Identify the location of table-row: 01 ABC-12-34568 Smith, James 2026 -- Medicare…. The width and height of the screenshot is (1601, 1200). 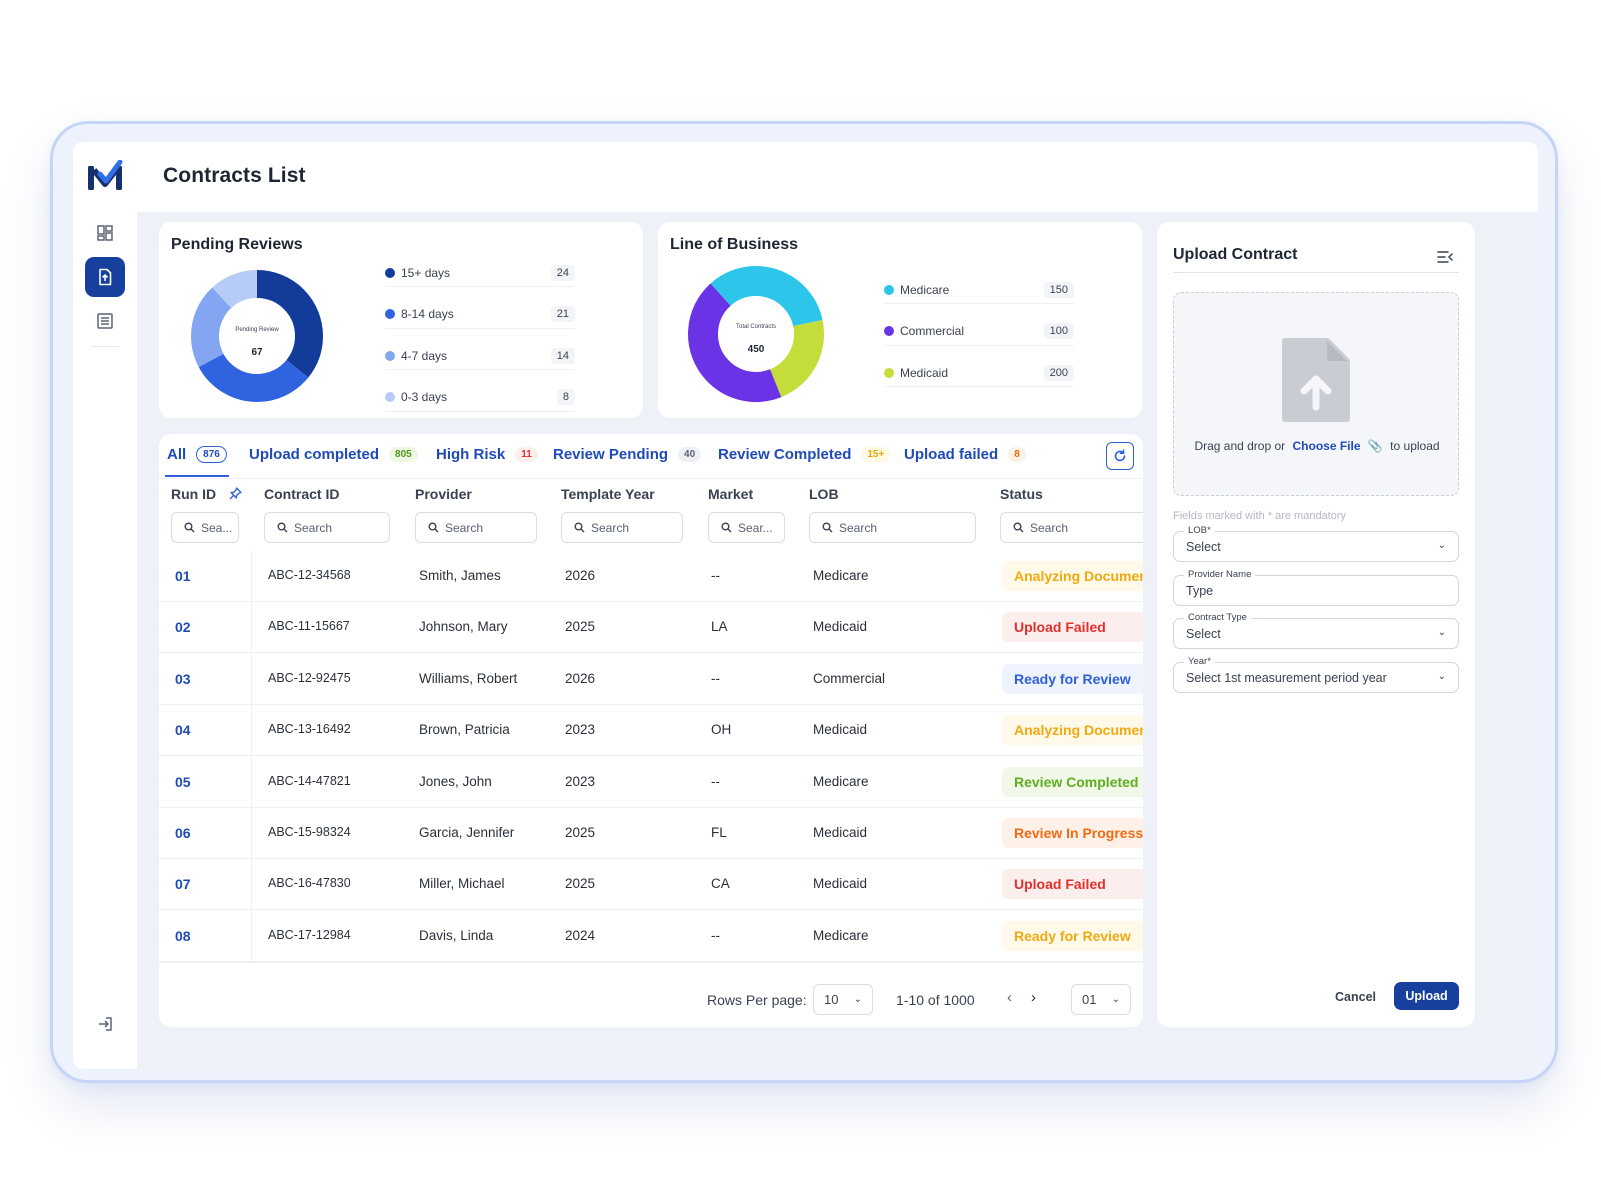
(651, 576).